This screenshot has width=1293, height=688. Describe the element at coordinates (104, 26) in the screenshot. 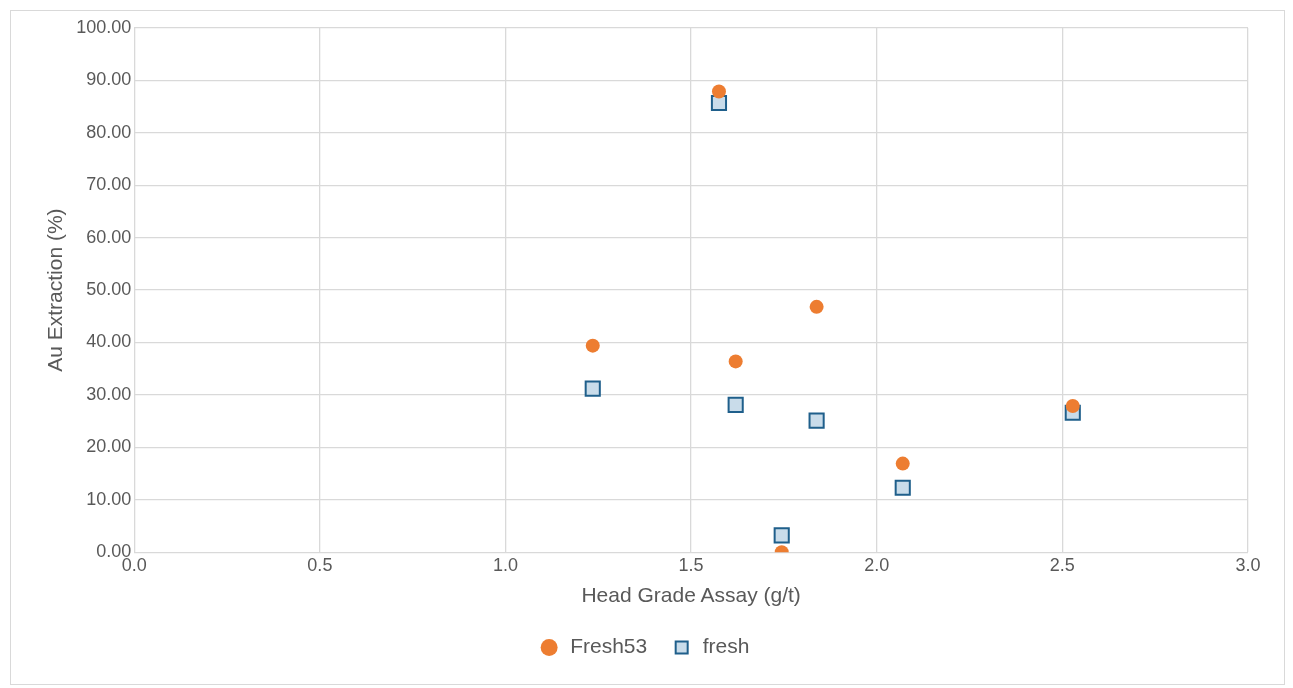

I see `y-tick-label: 100.00` at that location.